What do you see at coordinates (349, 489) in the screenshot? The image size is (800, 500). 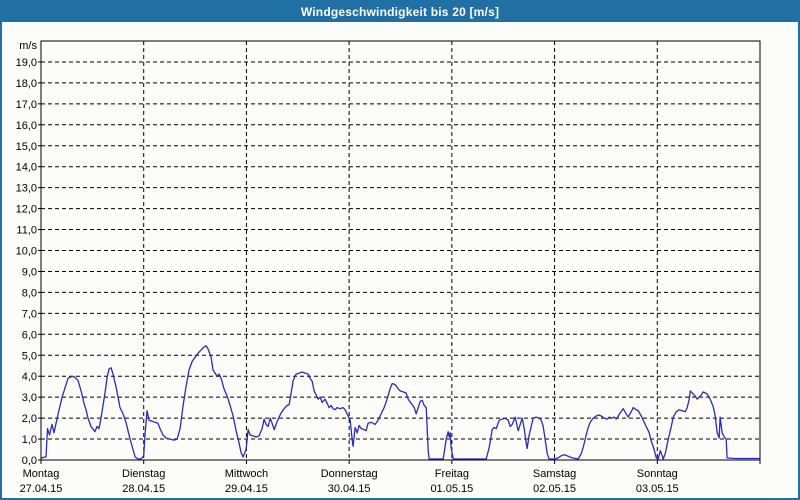 I see `date-label: 30.04.15` at bounding box center [349, 489].